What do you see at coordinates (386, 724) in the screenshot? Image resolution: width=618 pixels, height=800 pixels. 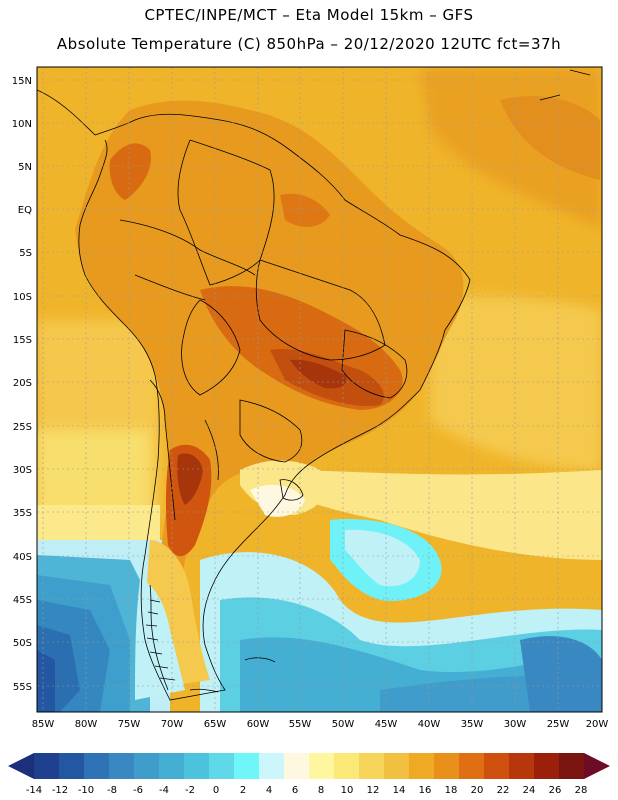 I see `lon-label: 45W` at bounding box center [386, 724].